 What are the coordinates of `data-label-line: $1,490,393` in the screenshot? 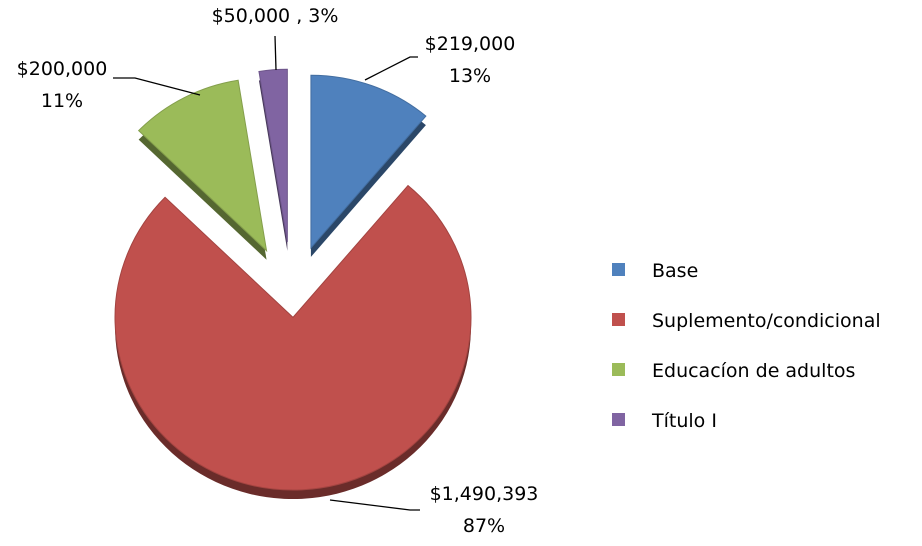 It's located at (484, 494).